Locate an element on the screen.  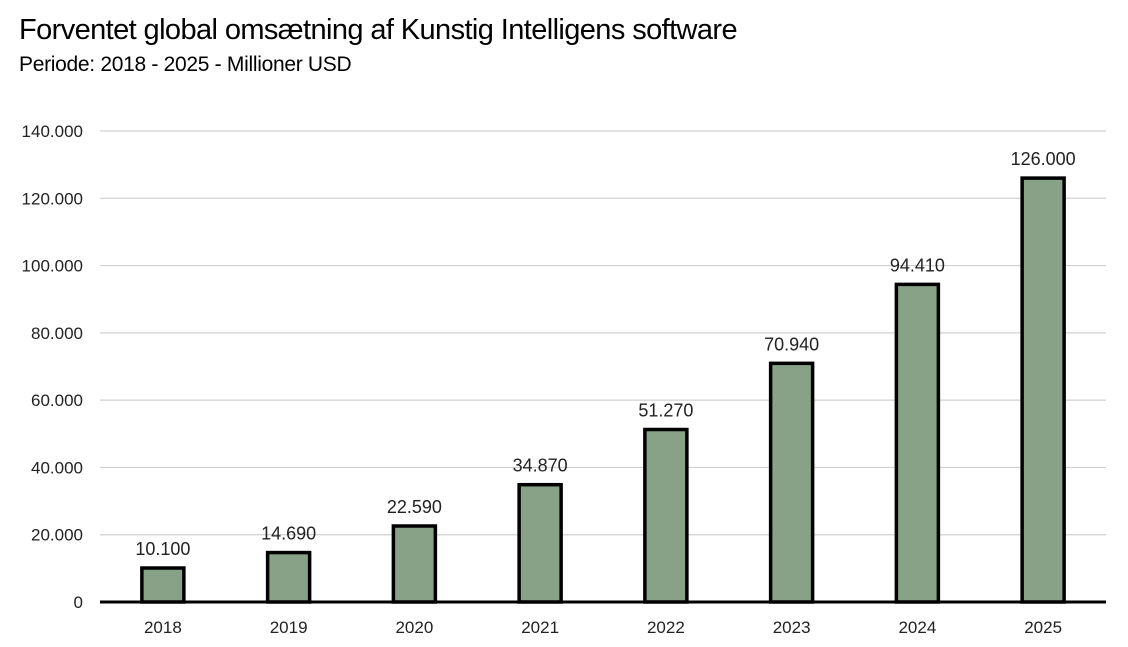
y-tick-label: 60.000 is located at coordinates (57, 400).